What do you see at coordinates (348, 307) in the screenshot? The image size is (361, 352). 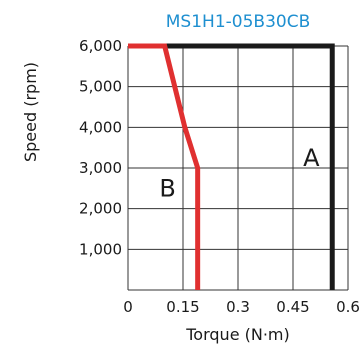 I see `x-tick-label: 0.6` at bounding box center [348, 307].